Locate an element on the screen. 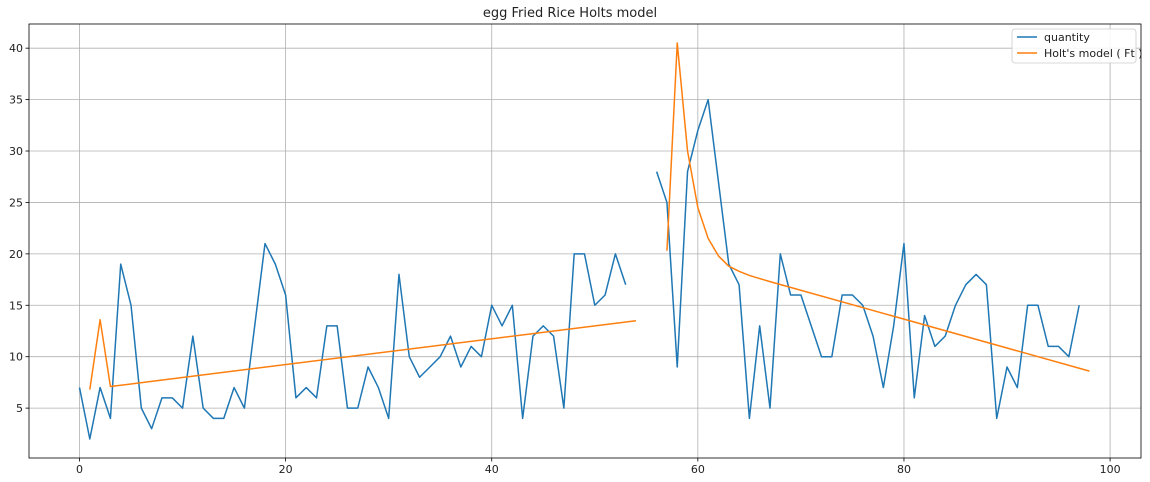 The height and width of the screenshot is (482, 1150). x-tick-label: 80 is located at coordinates (904, 469).